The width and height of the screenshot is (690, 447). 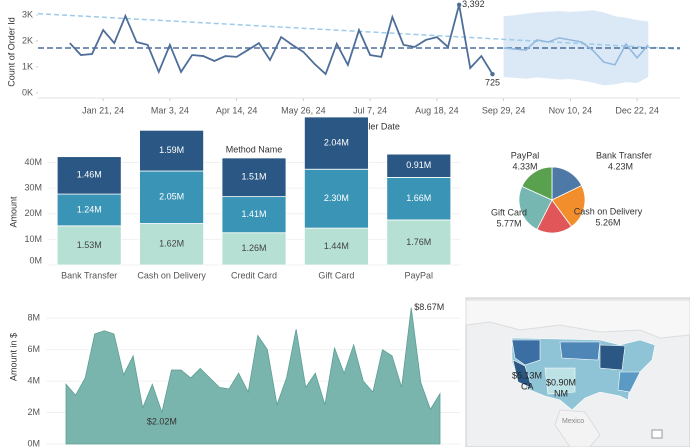 What do you see at coordinates (508, 223) in the screenshot?
I see `slice-value: 5.77M` at bounding box center [508, 223].